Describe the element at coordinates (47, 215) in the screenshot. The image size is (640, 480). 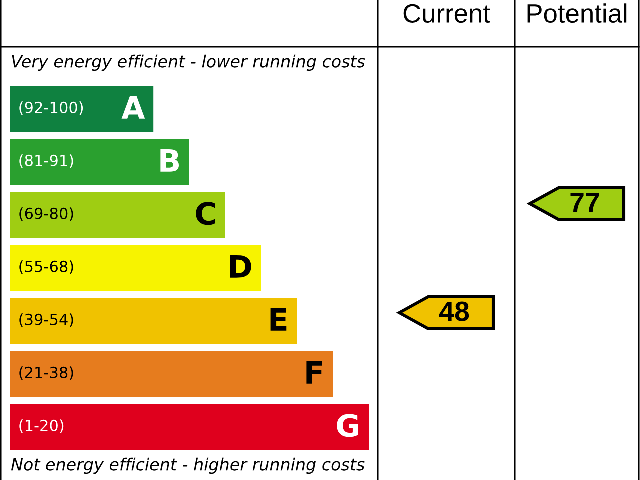
I see `annotation: (69-80)` at that location.